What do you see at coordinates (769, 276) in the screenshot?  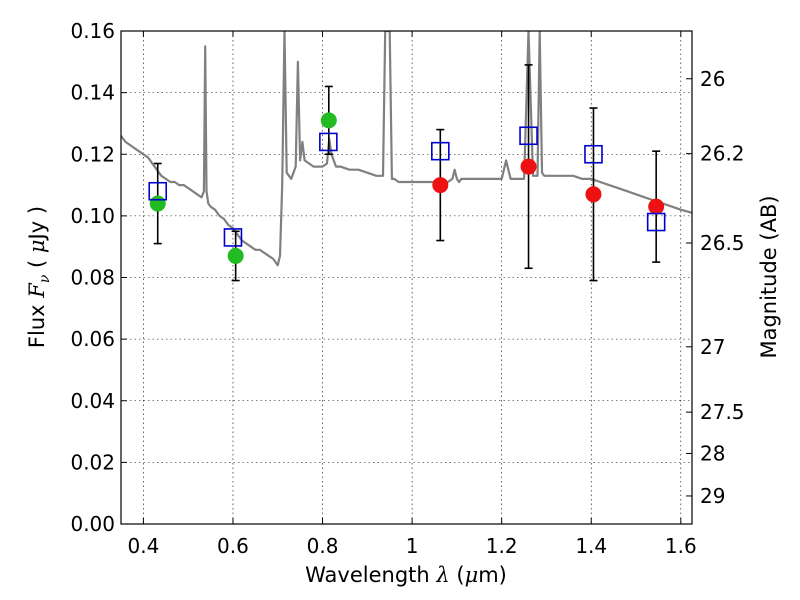 I see `y2-axis-label: Magnitude (AB)` at bounding box center [769, 276].